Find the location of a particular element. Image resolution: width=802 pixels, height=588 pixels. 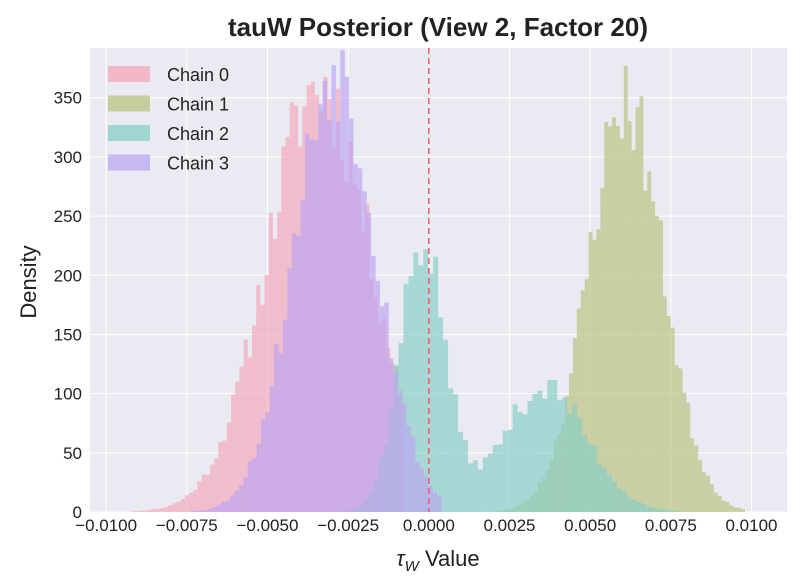

x-axis-subscript: W is located at coordinates (413, 566).